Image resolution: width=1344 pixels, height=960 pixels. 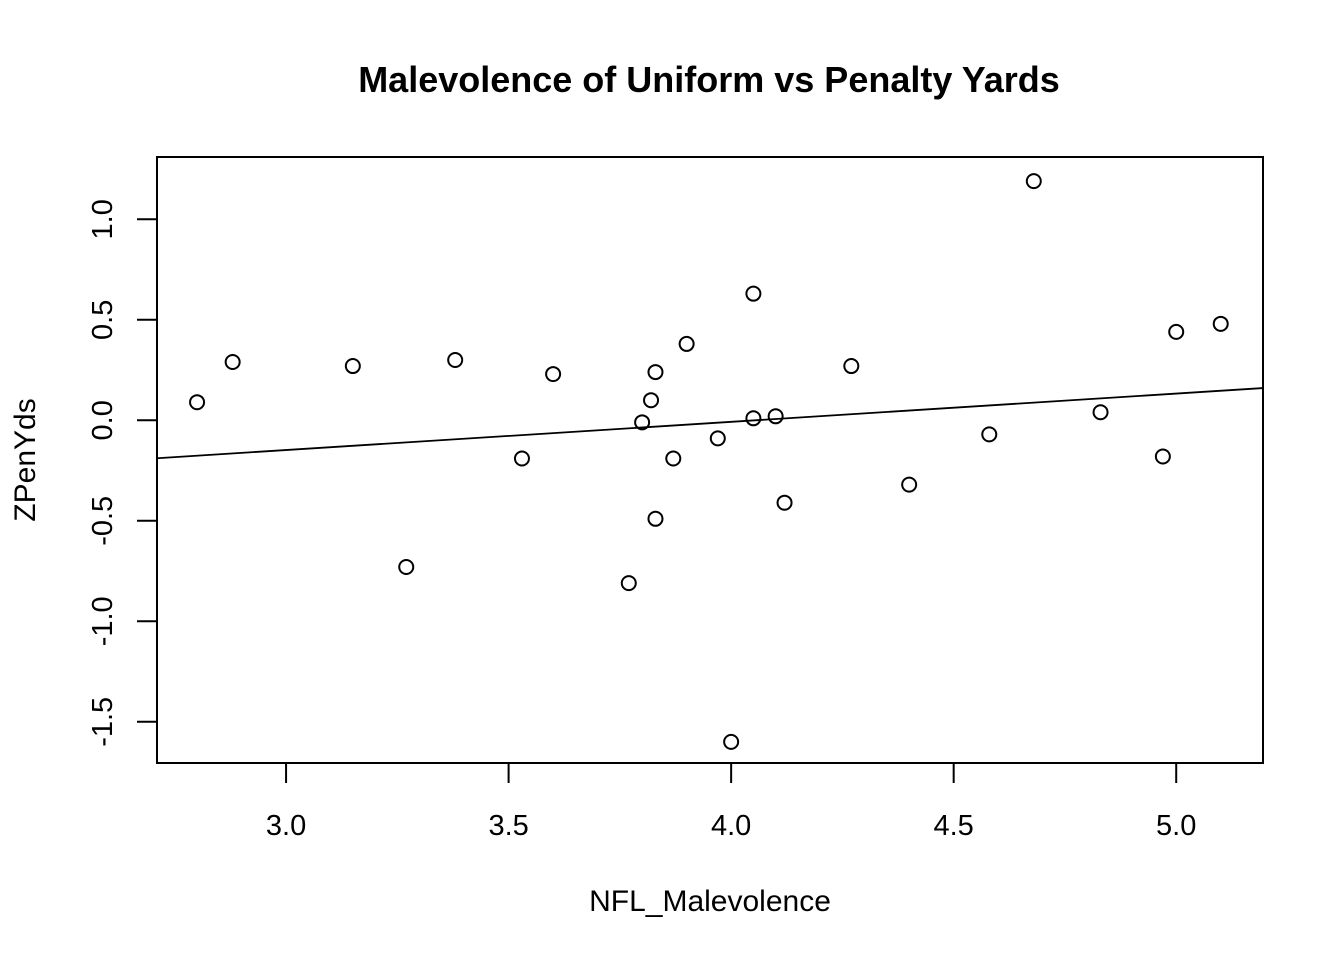 I want to click on y-tick-label: 1.0, so click(x=103, y=219).